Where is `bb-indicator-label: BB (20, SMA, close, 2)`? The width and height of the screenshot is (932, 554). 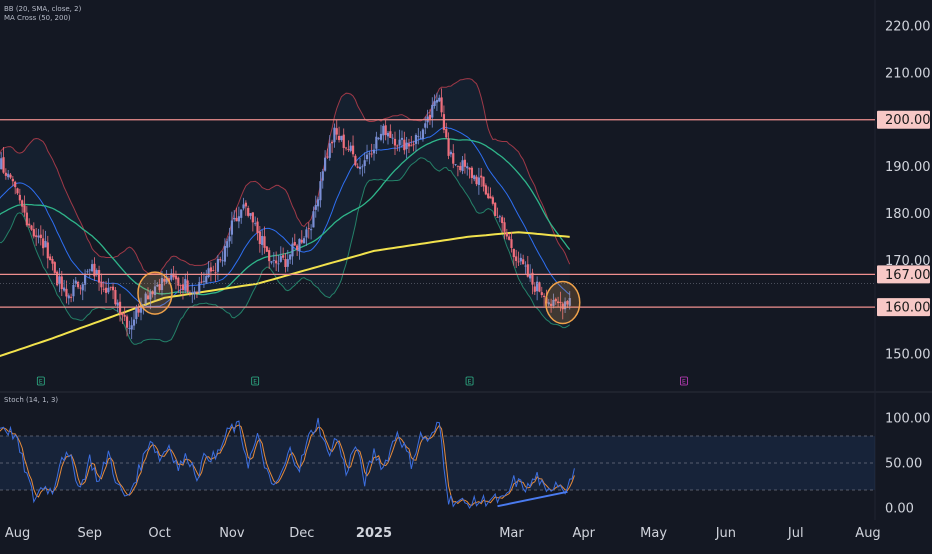
bb-indicator-label: BB (20, SMA, close, 2) is located at coordinates (43, 9).